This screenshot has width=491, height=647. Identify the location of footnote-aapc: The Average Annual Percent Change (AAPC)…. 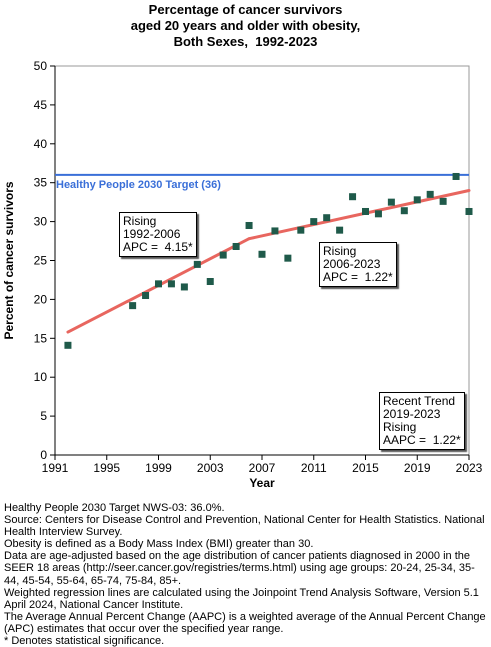
(245, 622).